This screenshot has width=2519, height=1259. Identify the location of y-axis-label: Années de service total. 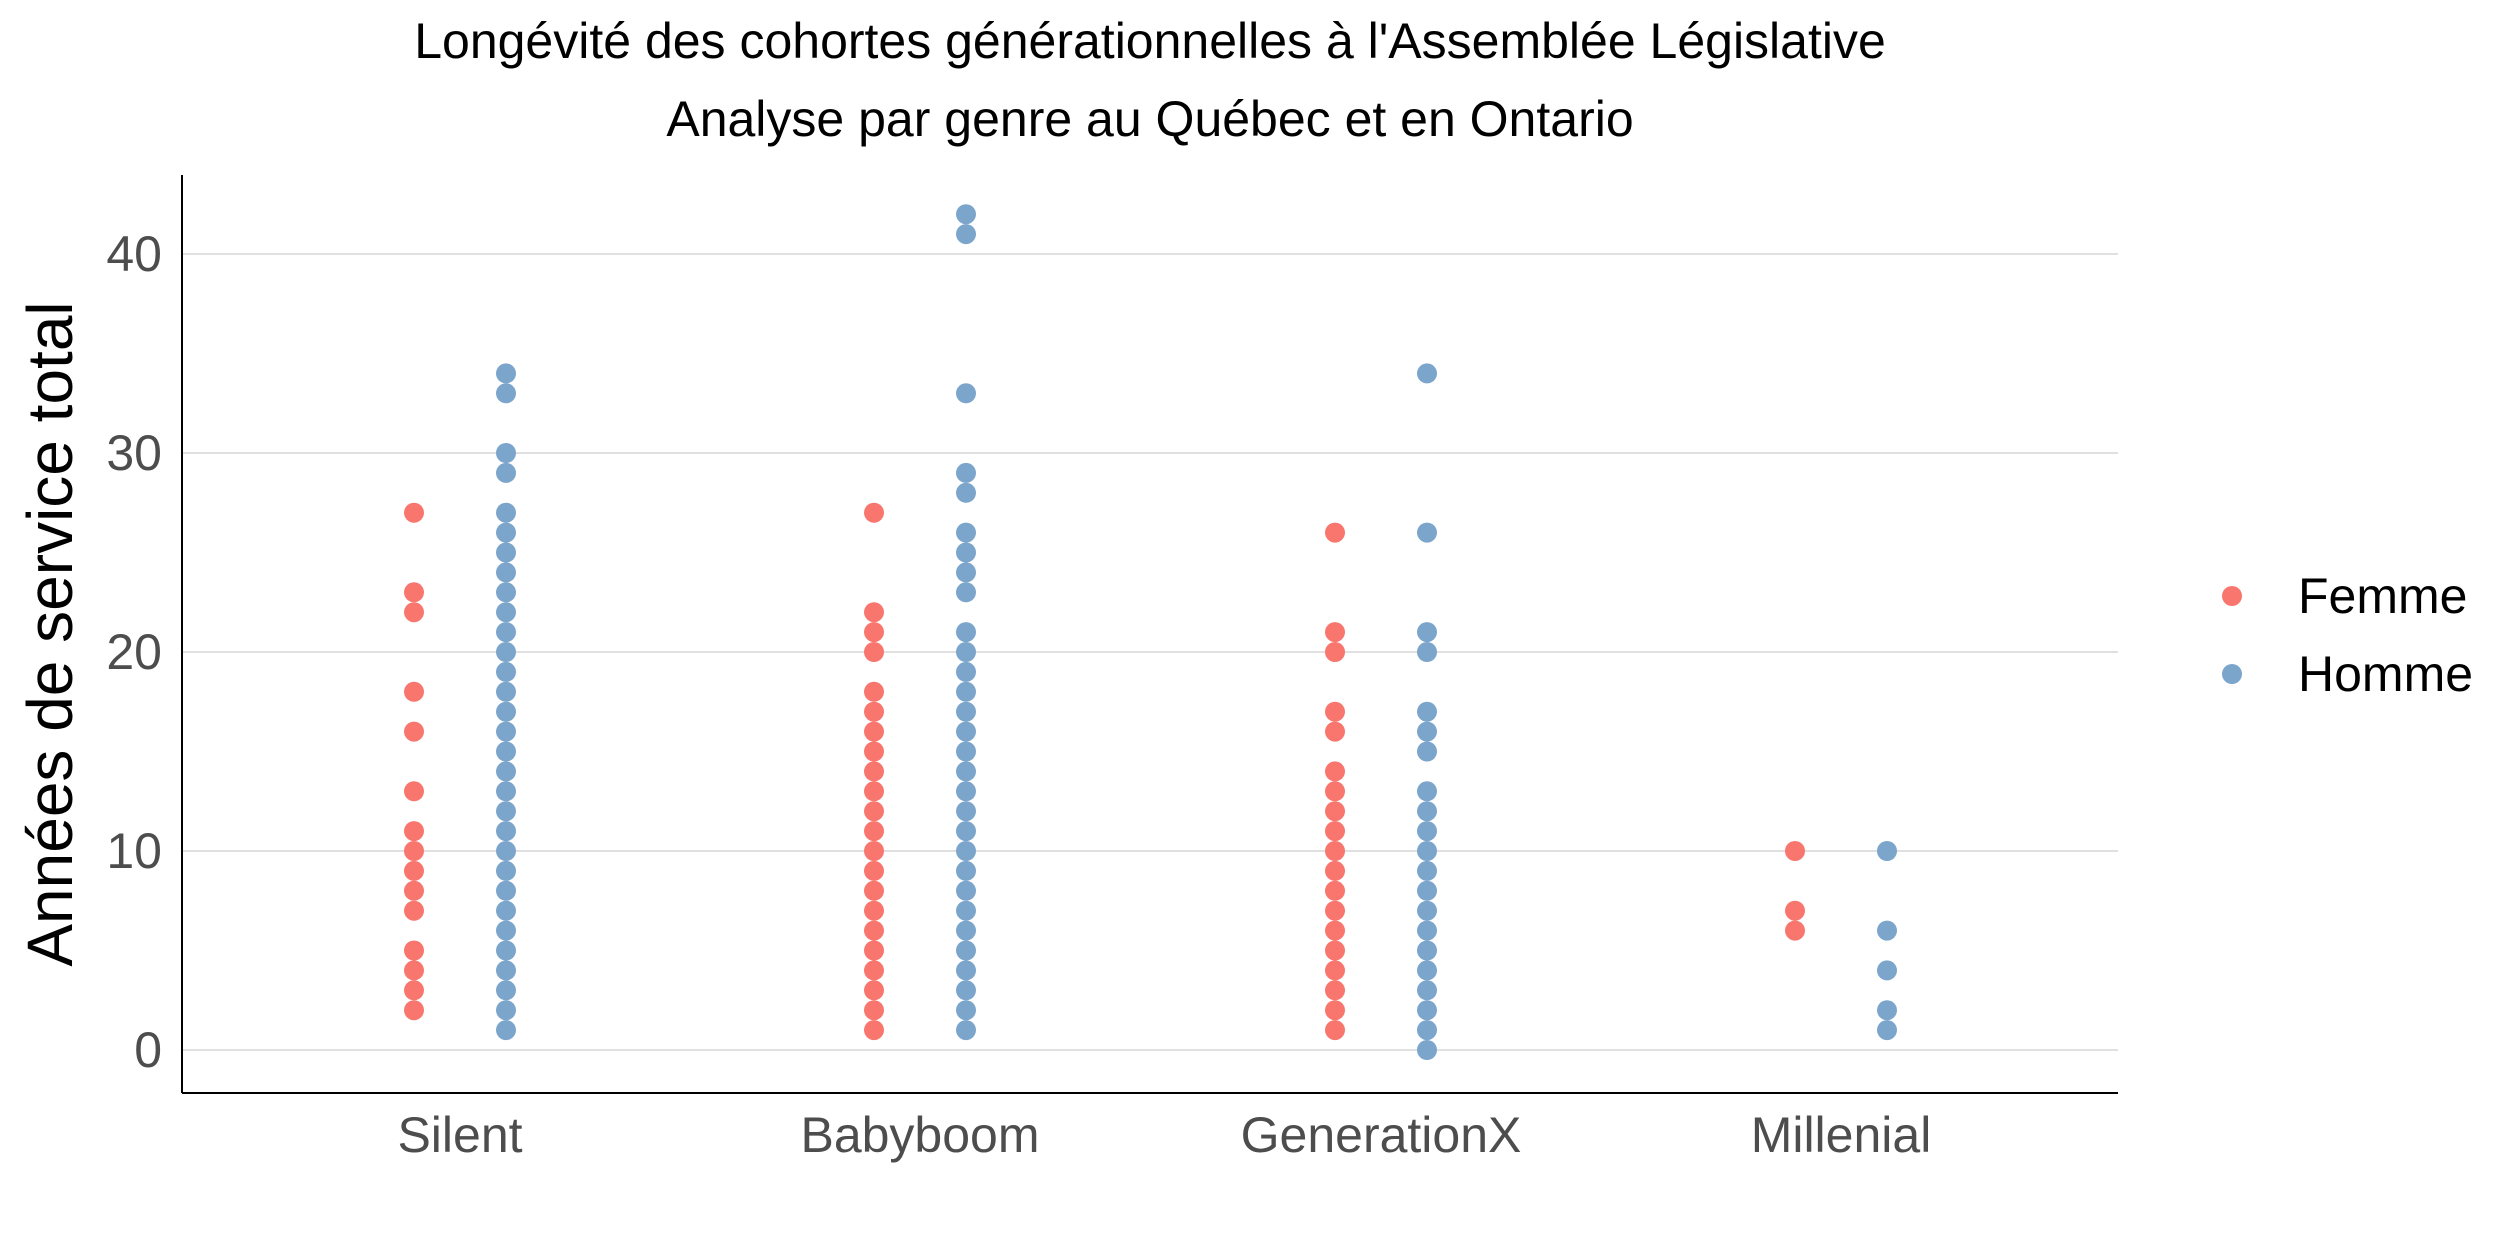
(50, 633).